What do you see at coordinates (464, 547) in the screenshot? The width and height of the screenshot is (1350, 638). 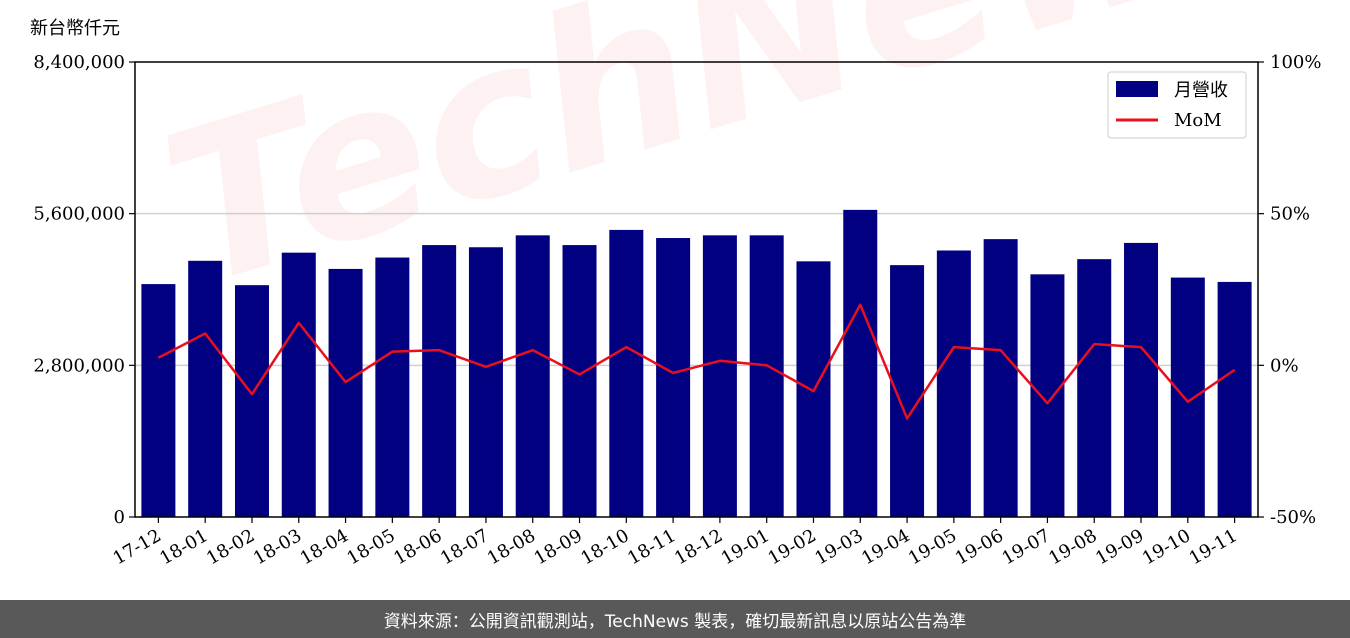 I see `x-tick-label: 18-07` at bounding box center [464, 547].